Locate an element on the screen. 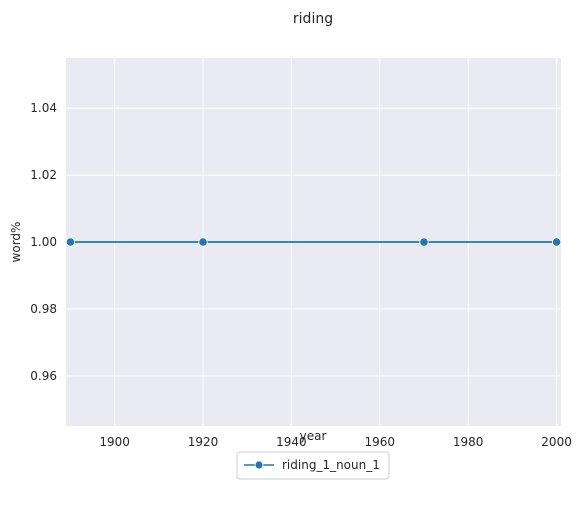 The width and height of the screenshot is (583, 515). x-tick-label: 1960 is located at coordinates (380, 442).